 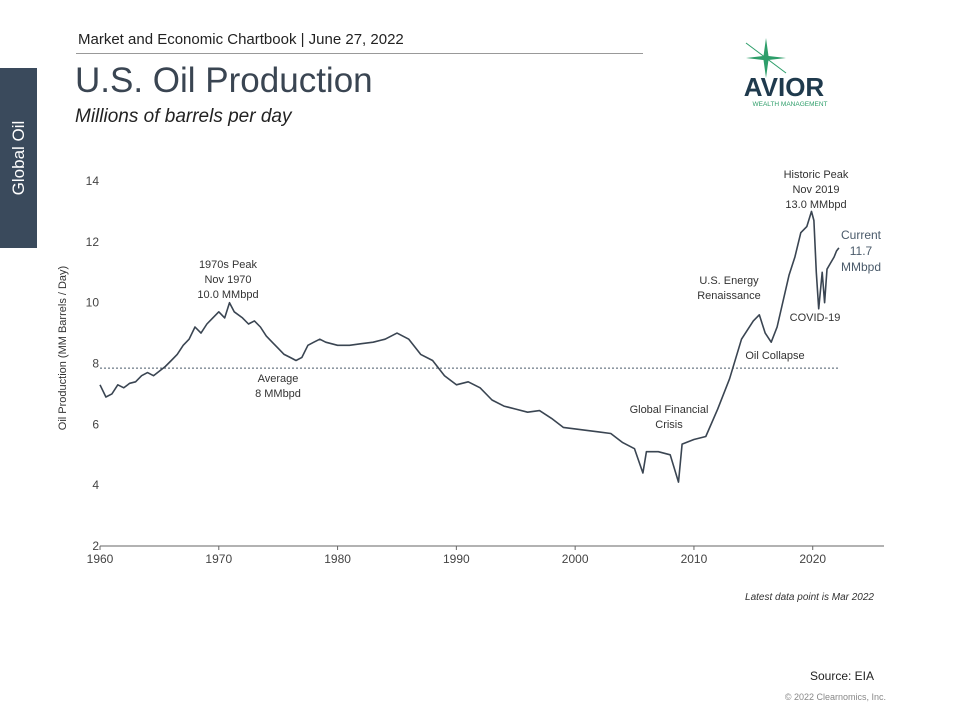 What do you see at coordinates (95, 424) in the screenshot?
I see `y-tick-label: 6` at bounding box center [95, 424].